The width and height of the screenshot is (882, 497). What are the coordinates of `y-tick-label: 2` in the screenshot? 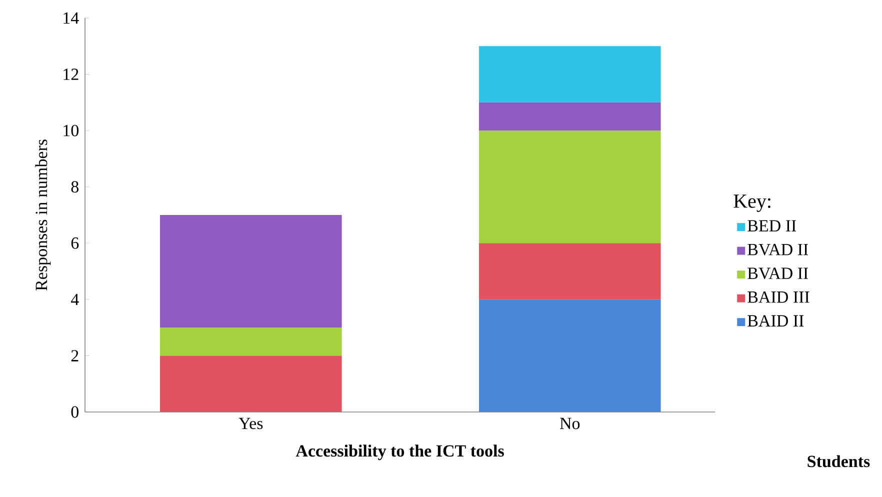 It's located at (74, 356).